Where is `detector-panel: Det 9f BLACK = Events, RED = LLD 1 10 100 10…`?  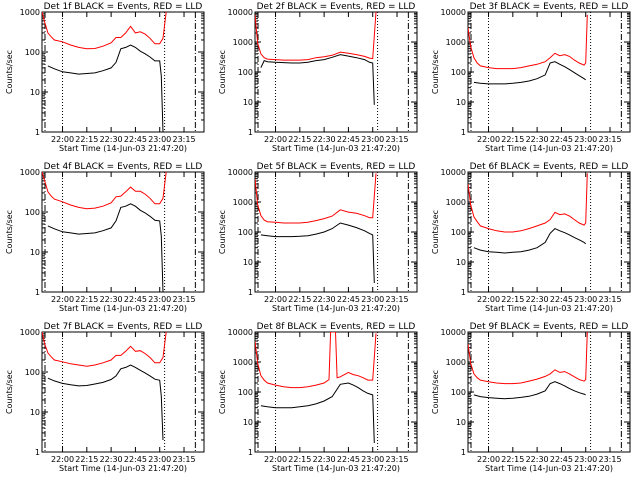
detector-panel: Det 9f BLACK = Events, RED = LLD 1 10 100 10… is located at coordinates (531, 397).